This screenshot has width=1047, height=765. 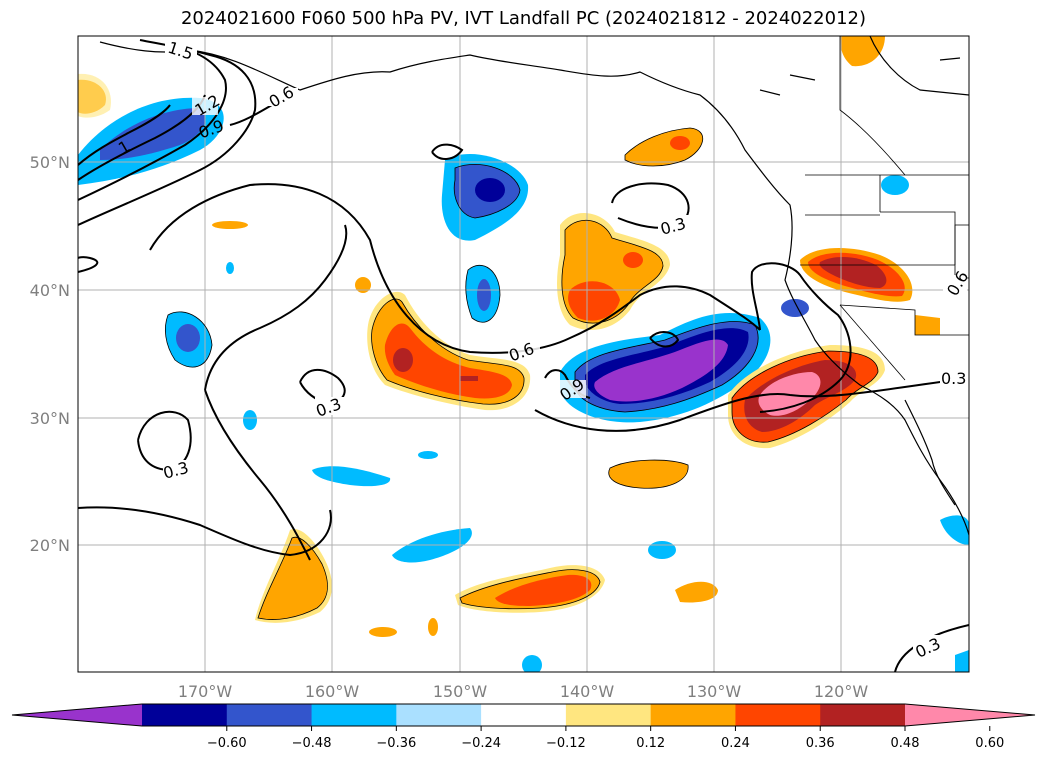 I want to click on lon-label: 170°W, so click(x=205, y=691).